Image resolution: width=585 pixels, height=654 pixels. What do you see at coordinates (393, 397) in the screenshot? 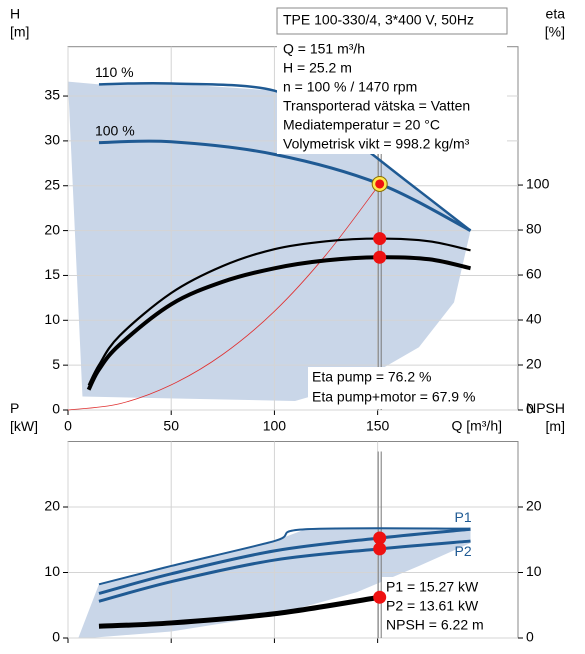
I see `annotation: Eta pump+motor = 67.9 %` at bounding box center [393, 397].